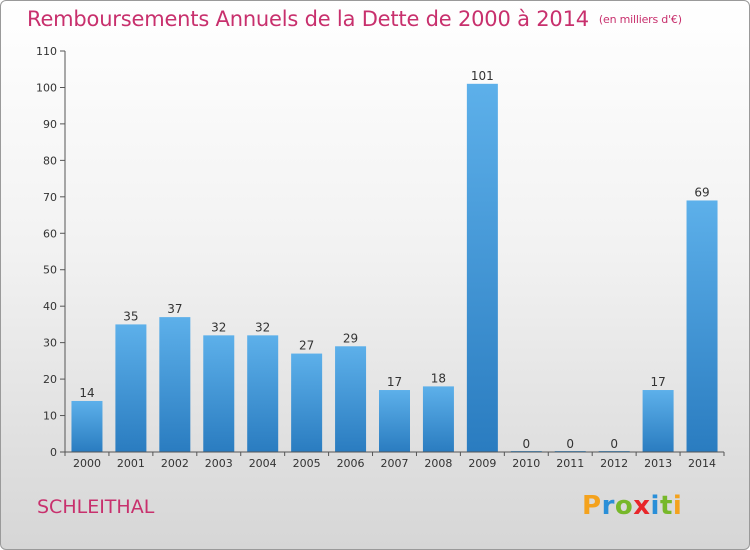 Image resolution: width=750 pixels, height=550 pixels. Describe the element at coordinates (131, 463) in the screenshot. I see `x-tick-label: 2001` at that location.